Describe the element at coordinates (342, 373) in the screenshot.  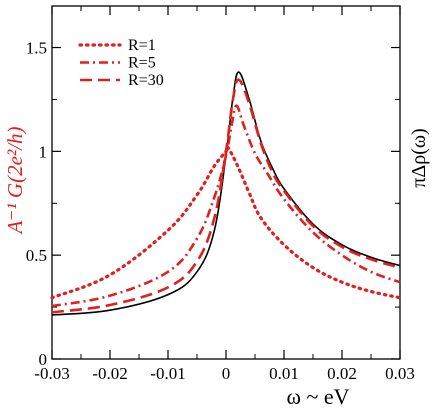
I see `x-tick-label: 0.02` at that location.